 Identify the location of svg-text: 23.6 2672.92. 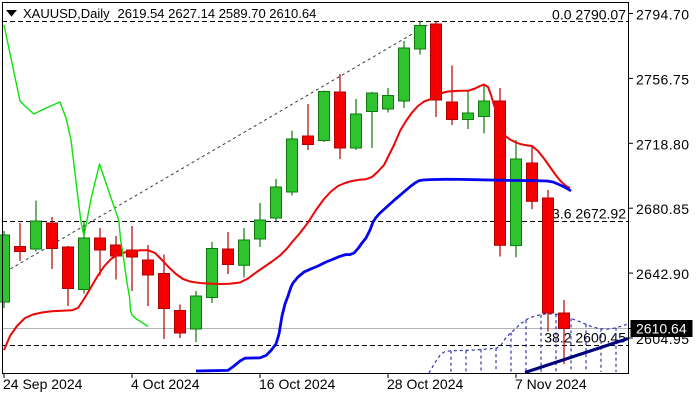
(585, 214).